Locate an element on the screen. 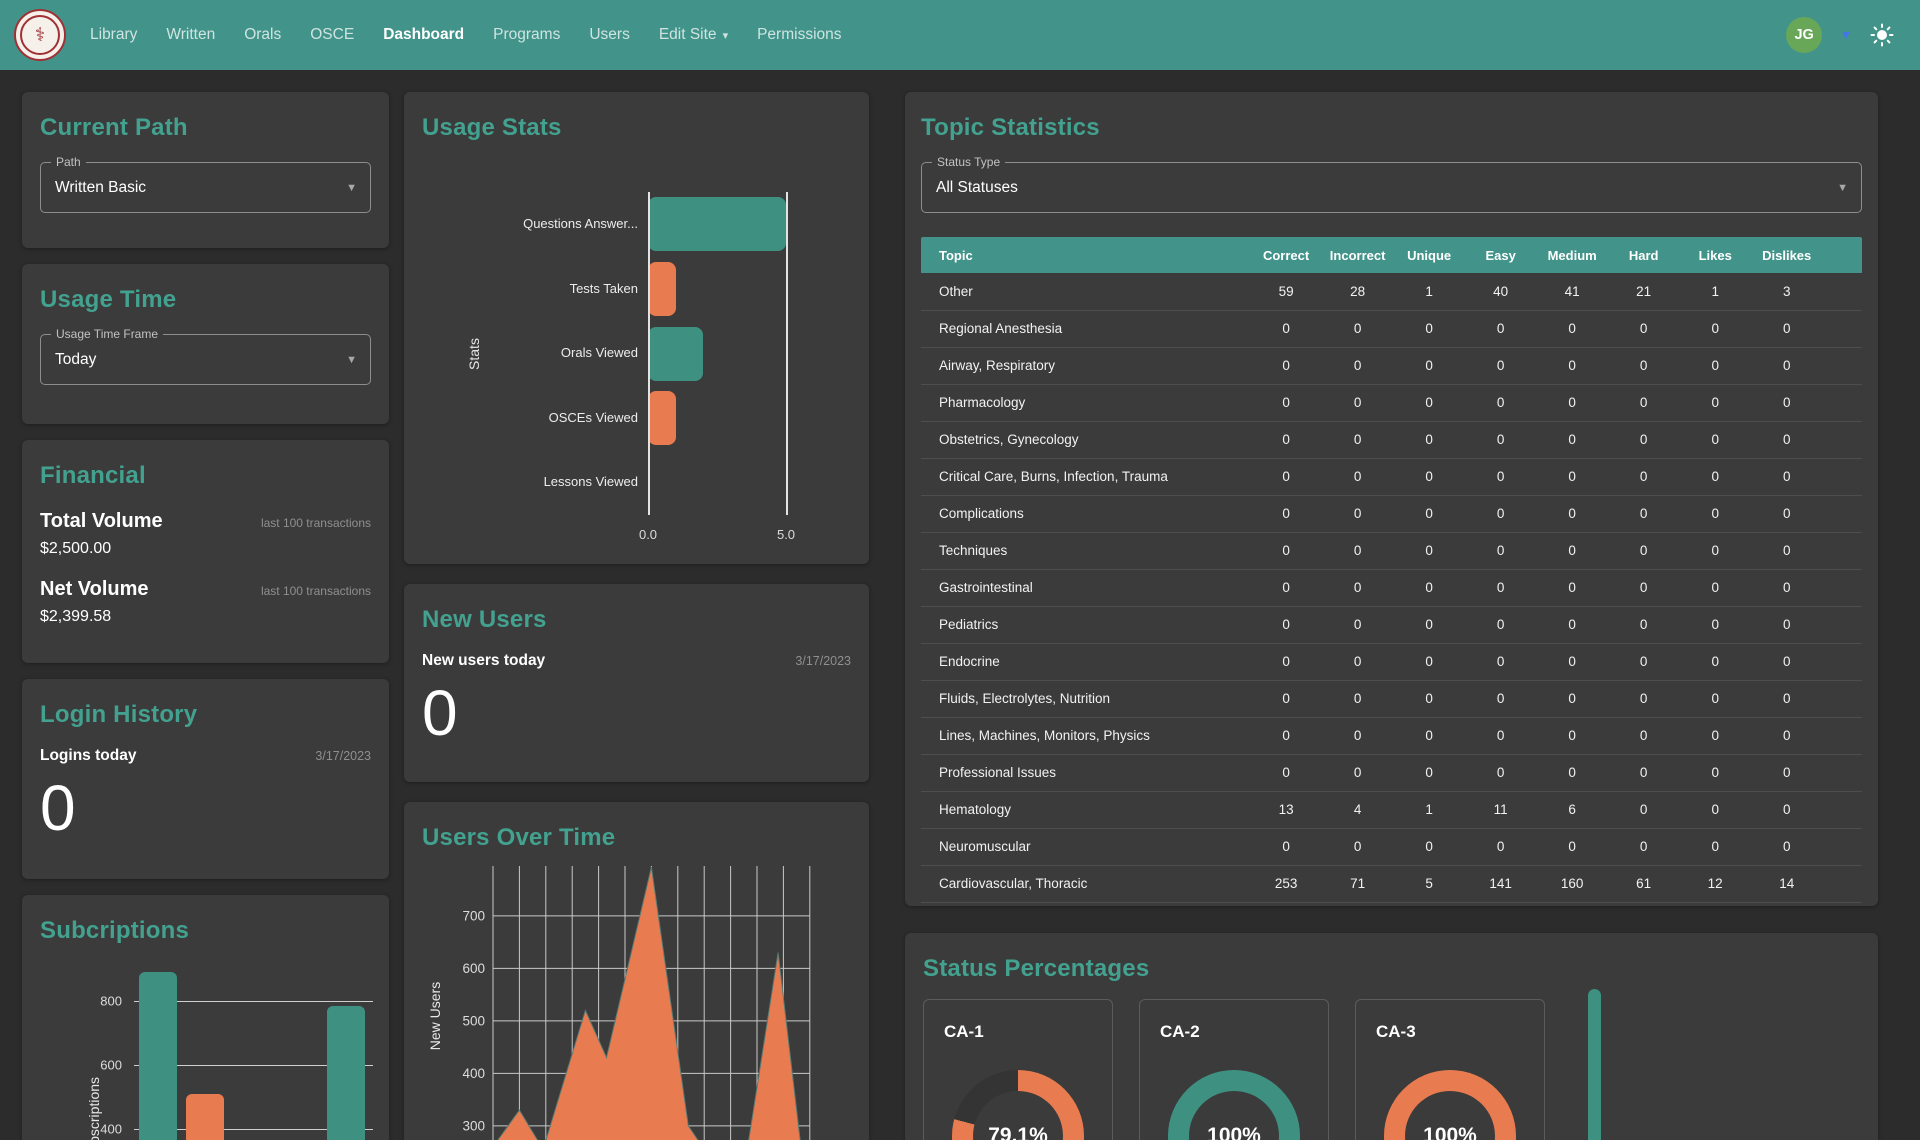 The width and height of the screenshot is (1920, 1140). nav-item-osce: OSCE is located at coordinates (332, 34).